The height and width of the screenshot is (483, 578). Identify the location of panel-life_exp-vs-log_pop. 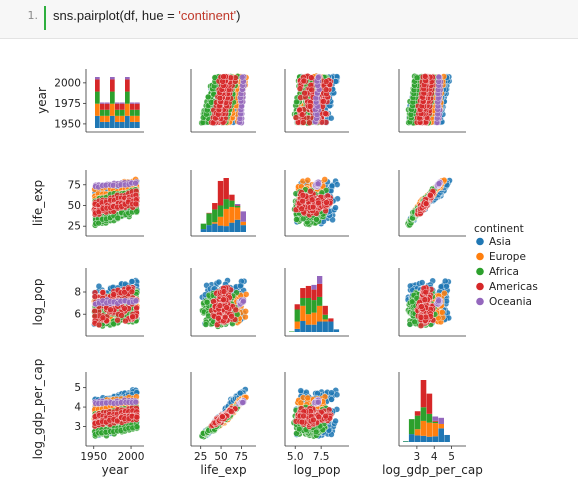
(317, 203).